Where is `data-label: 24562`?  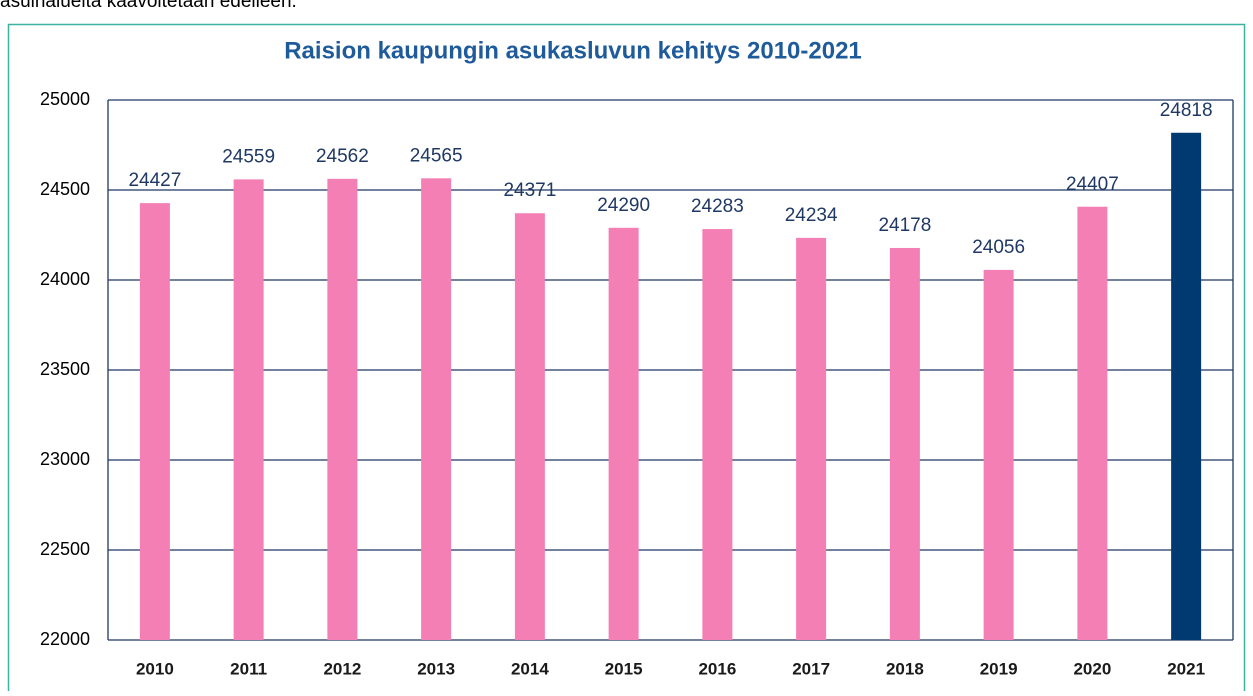
data-label: 24562 is located at coordinates (342, 156).